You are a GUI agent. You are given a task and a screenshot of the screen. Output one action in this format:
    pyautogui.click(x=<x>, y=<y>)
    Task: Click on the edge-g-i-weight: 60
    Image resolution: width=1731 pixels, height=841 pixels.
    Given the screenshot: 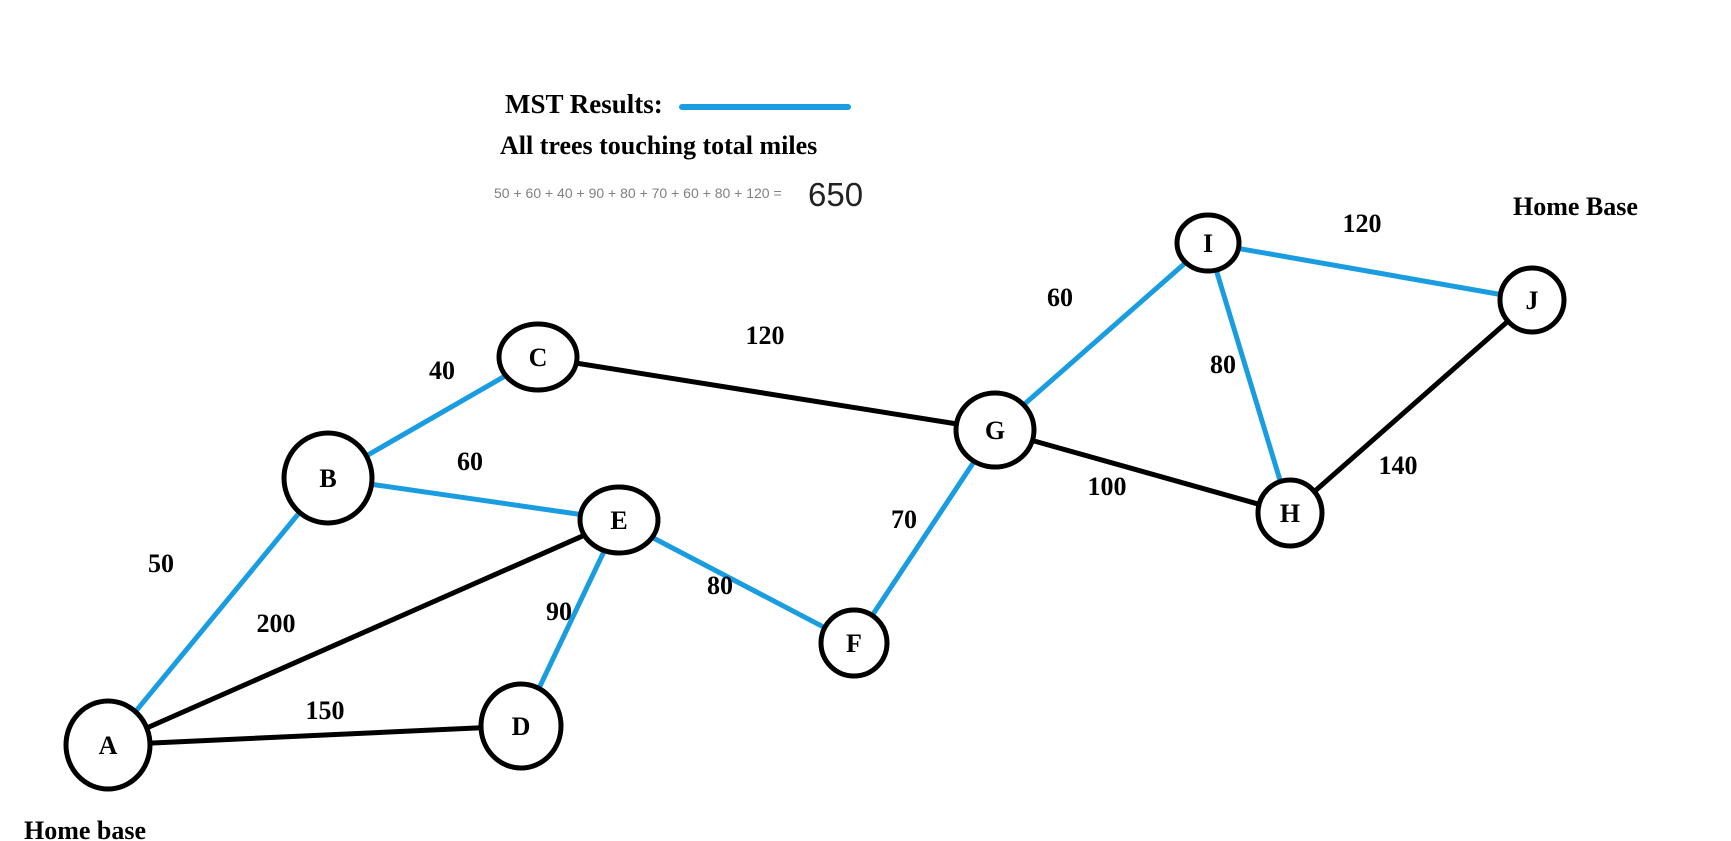 What is the action you would take?
    pyautogui.click(x=1060, y=297)
    